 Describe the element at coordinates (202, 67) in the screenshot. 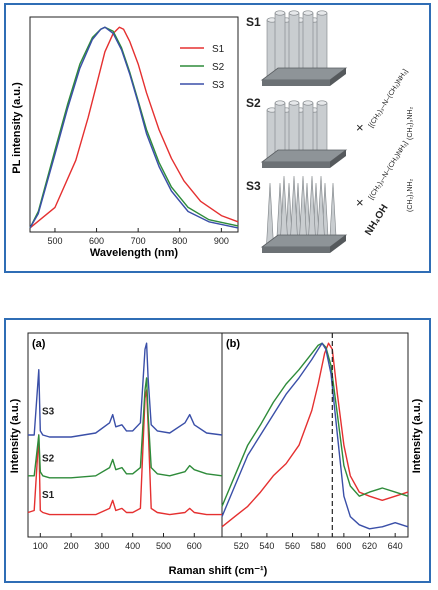

I see `pl-legend: S1 S2 S3` at that location.